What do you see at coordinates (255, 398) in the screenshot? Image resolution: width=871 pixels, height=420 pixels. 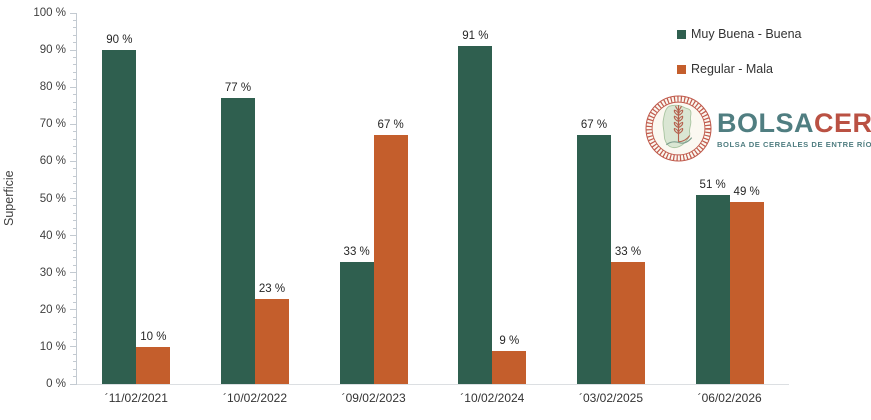 I see `x-axis-label: ´10/02/2022` at bounding box center [255, 398].